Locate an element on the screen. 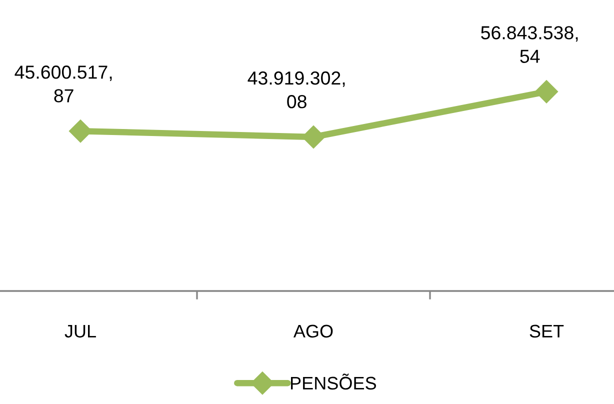 Image resolution: width=614 pixels, height=404 pixels. legend-label: PENSÕES is located at coordinates (333, 382).